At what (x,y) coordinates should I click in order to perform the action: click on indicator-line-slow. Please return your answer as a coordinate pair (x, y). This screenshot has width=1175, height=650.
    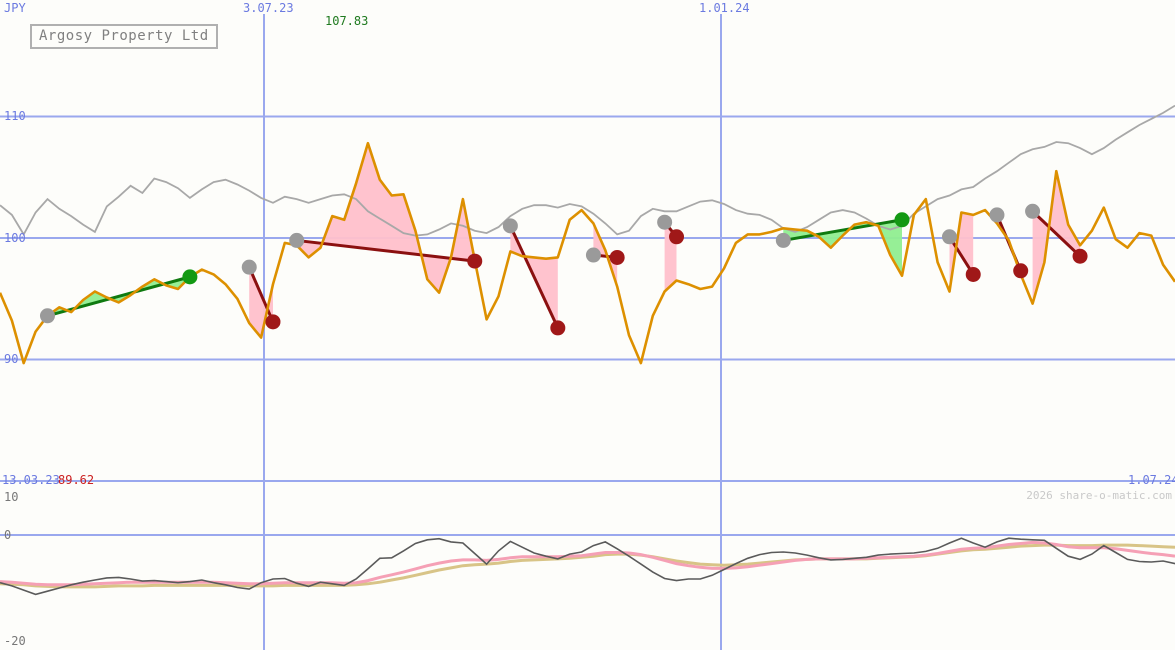
    Looking at the image, I should click on (587, 566).